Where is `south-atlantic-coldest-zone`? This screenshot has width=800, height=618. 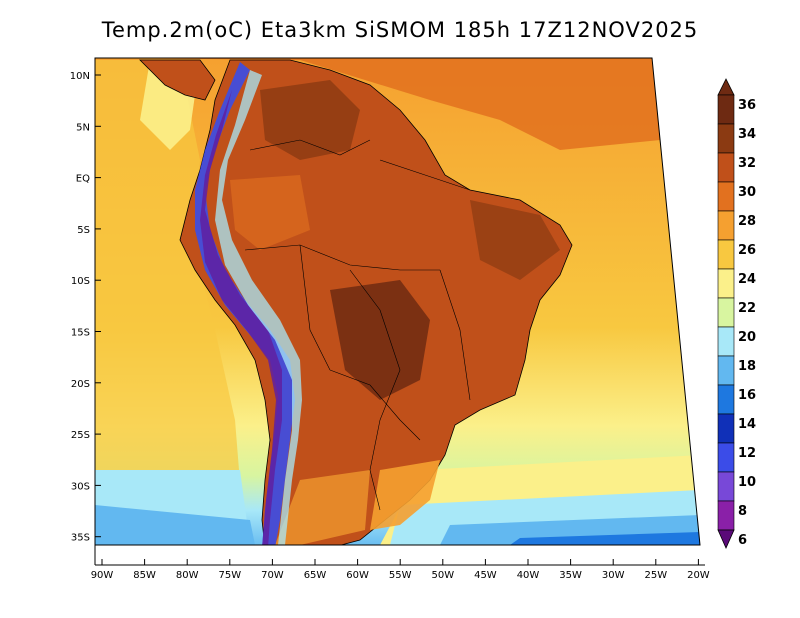
south-atlantic-coldest-zone is located at coordinates (605, 538).